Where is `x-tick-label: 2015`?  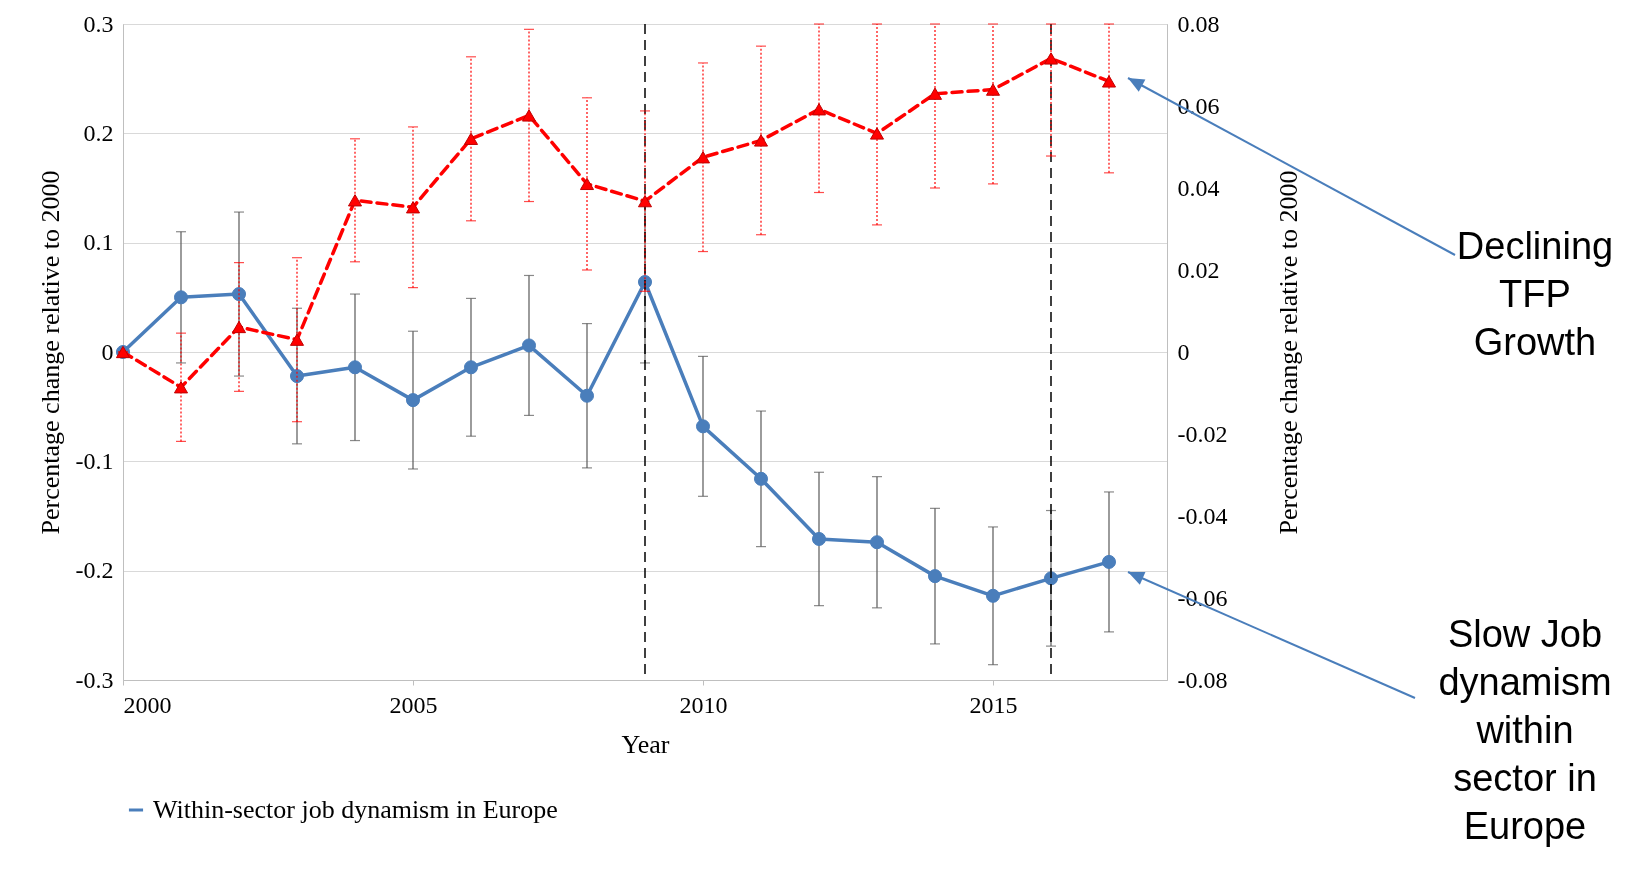
x-tick-label: 2015 is located at coordinates (993, 704).